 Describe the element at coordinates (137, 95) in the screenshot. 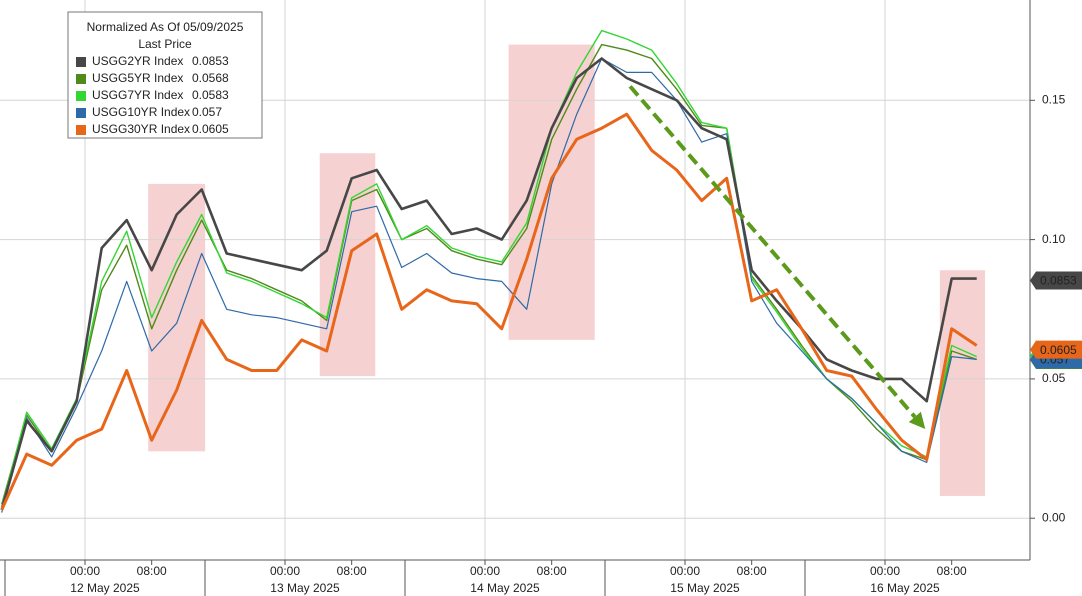

I see `legend-label: USGG7YR Index` at that location.